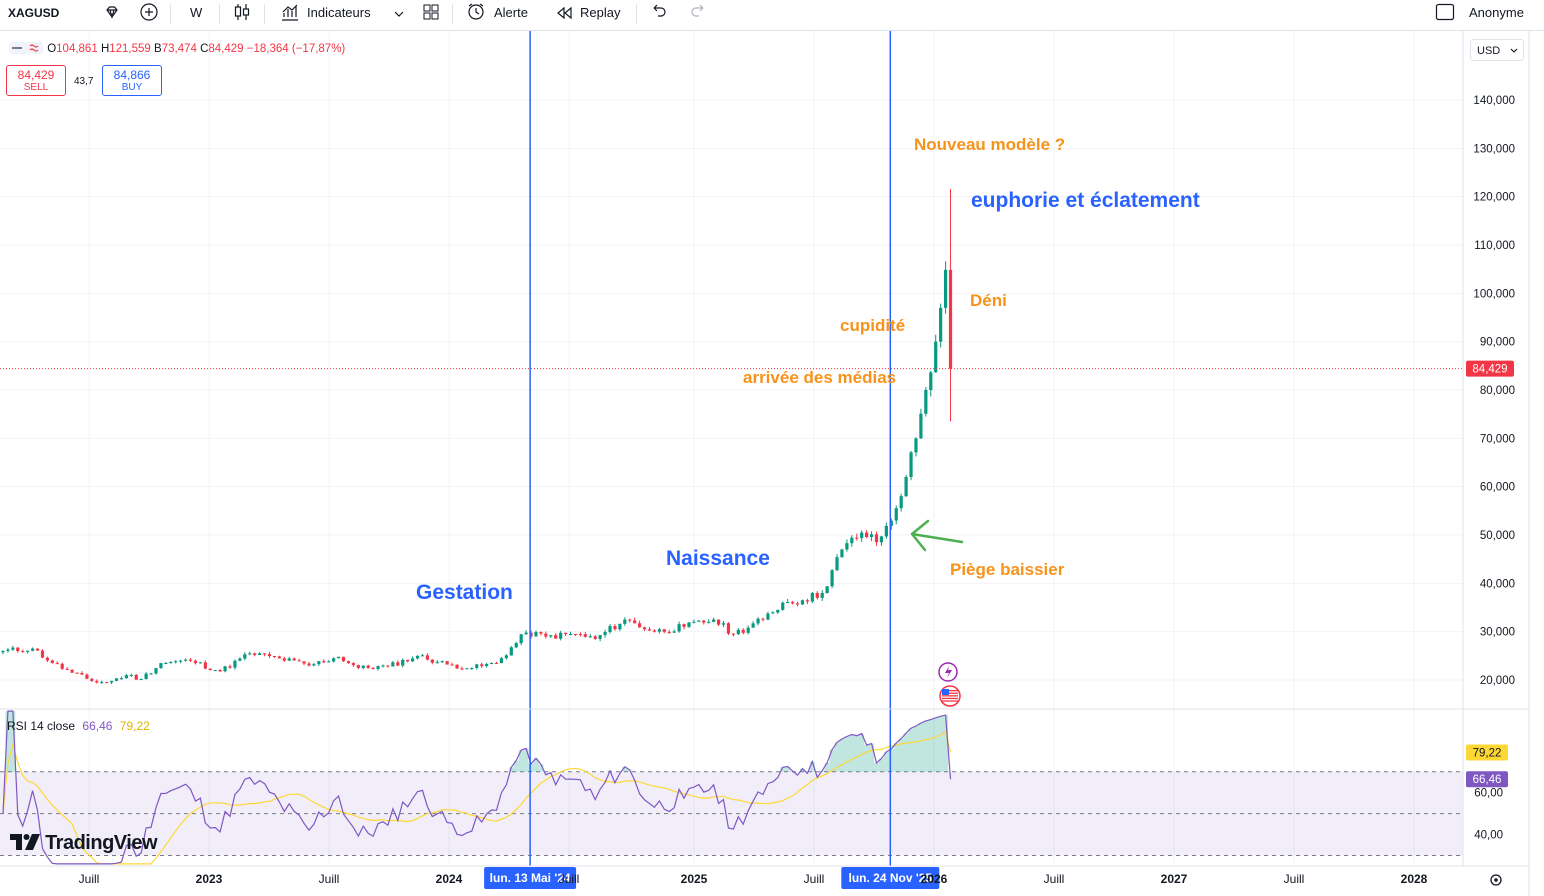  What do you see at coordinates (105, 49) in the screenshot?
I see `legend-h-label: H` at bounding box center [105, 49].